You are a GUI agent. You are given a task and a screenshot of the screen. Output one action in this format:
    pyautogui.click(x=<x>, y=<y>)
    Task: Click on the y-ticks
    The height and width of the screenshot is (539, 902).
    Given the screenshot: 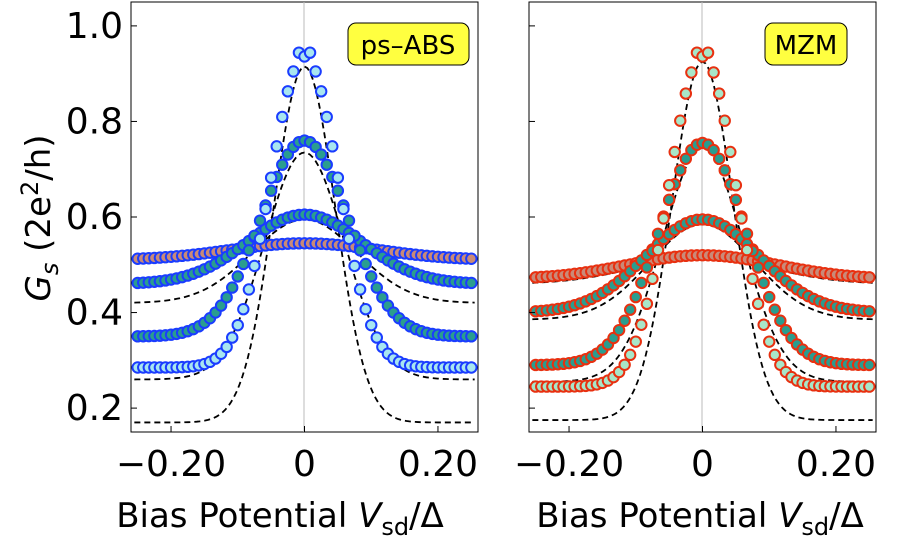 What is the action you would take?
    pyautogui.click(x=532, y=217)
    